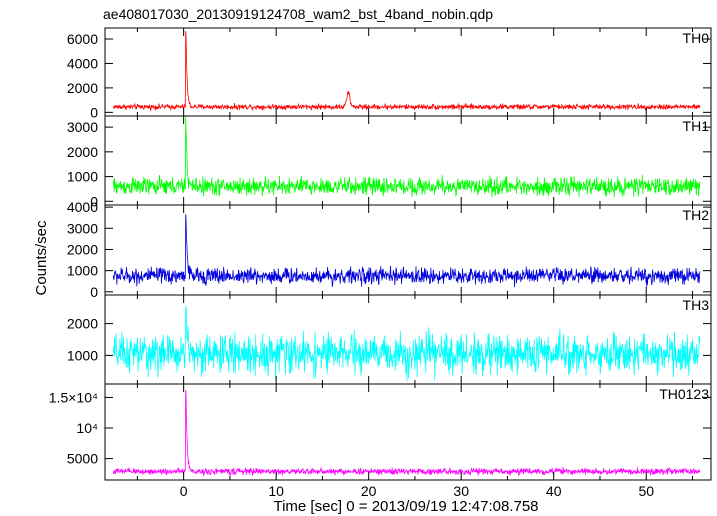 This screenshot has width=717, height=516. Describe the element at coordinates (73, 397) in the screenshot. I see `y-tick-label: 1.5×10⁴` at that location.